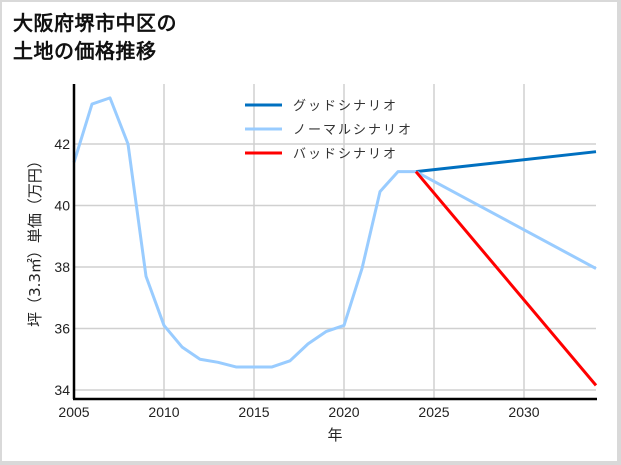  What do you see at coordinates (62, 329) in the screenshot?
I see `y-tick-label: 36` at bounding box center [62, 329].